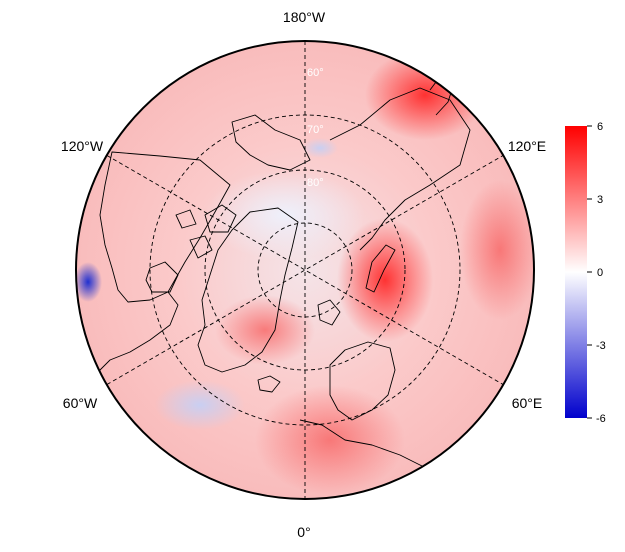 Image resolution: width=625 pixels, height=552 pixels. Describe the element at coordinates (265, 330) in the screenshot. I see `anomaly-blob-greenland` at that location.